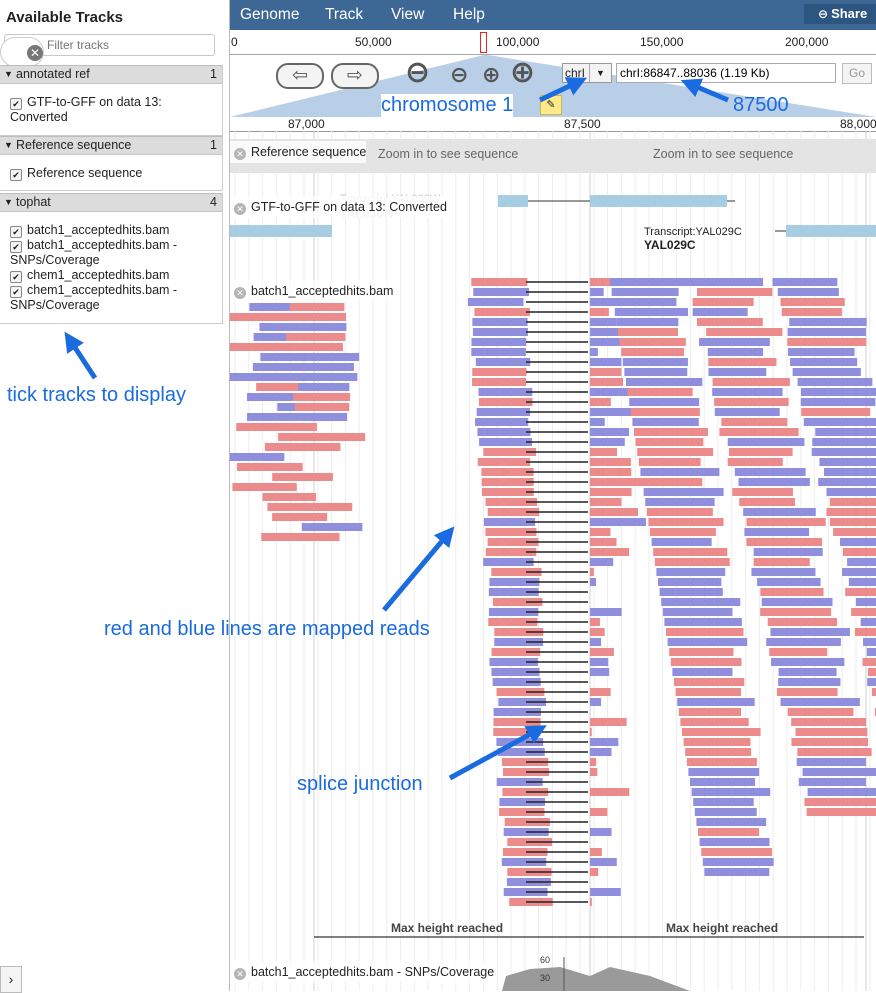  I want to click on track-item: ✔chem1_acceptedhits.bam - SNPs/Coverage, so click(100, 298).